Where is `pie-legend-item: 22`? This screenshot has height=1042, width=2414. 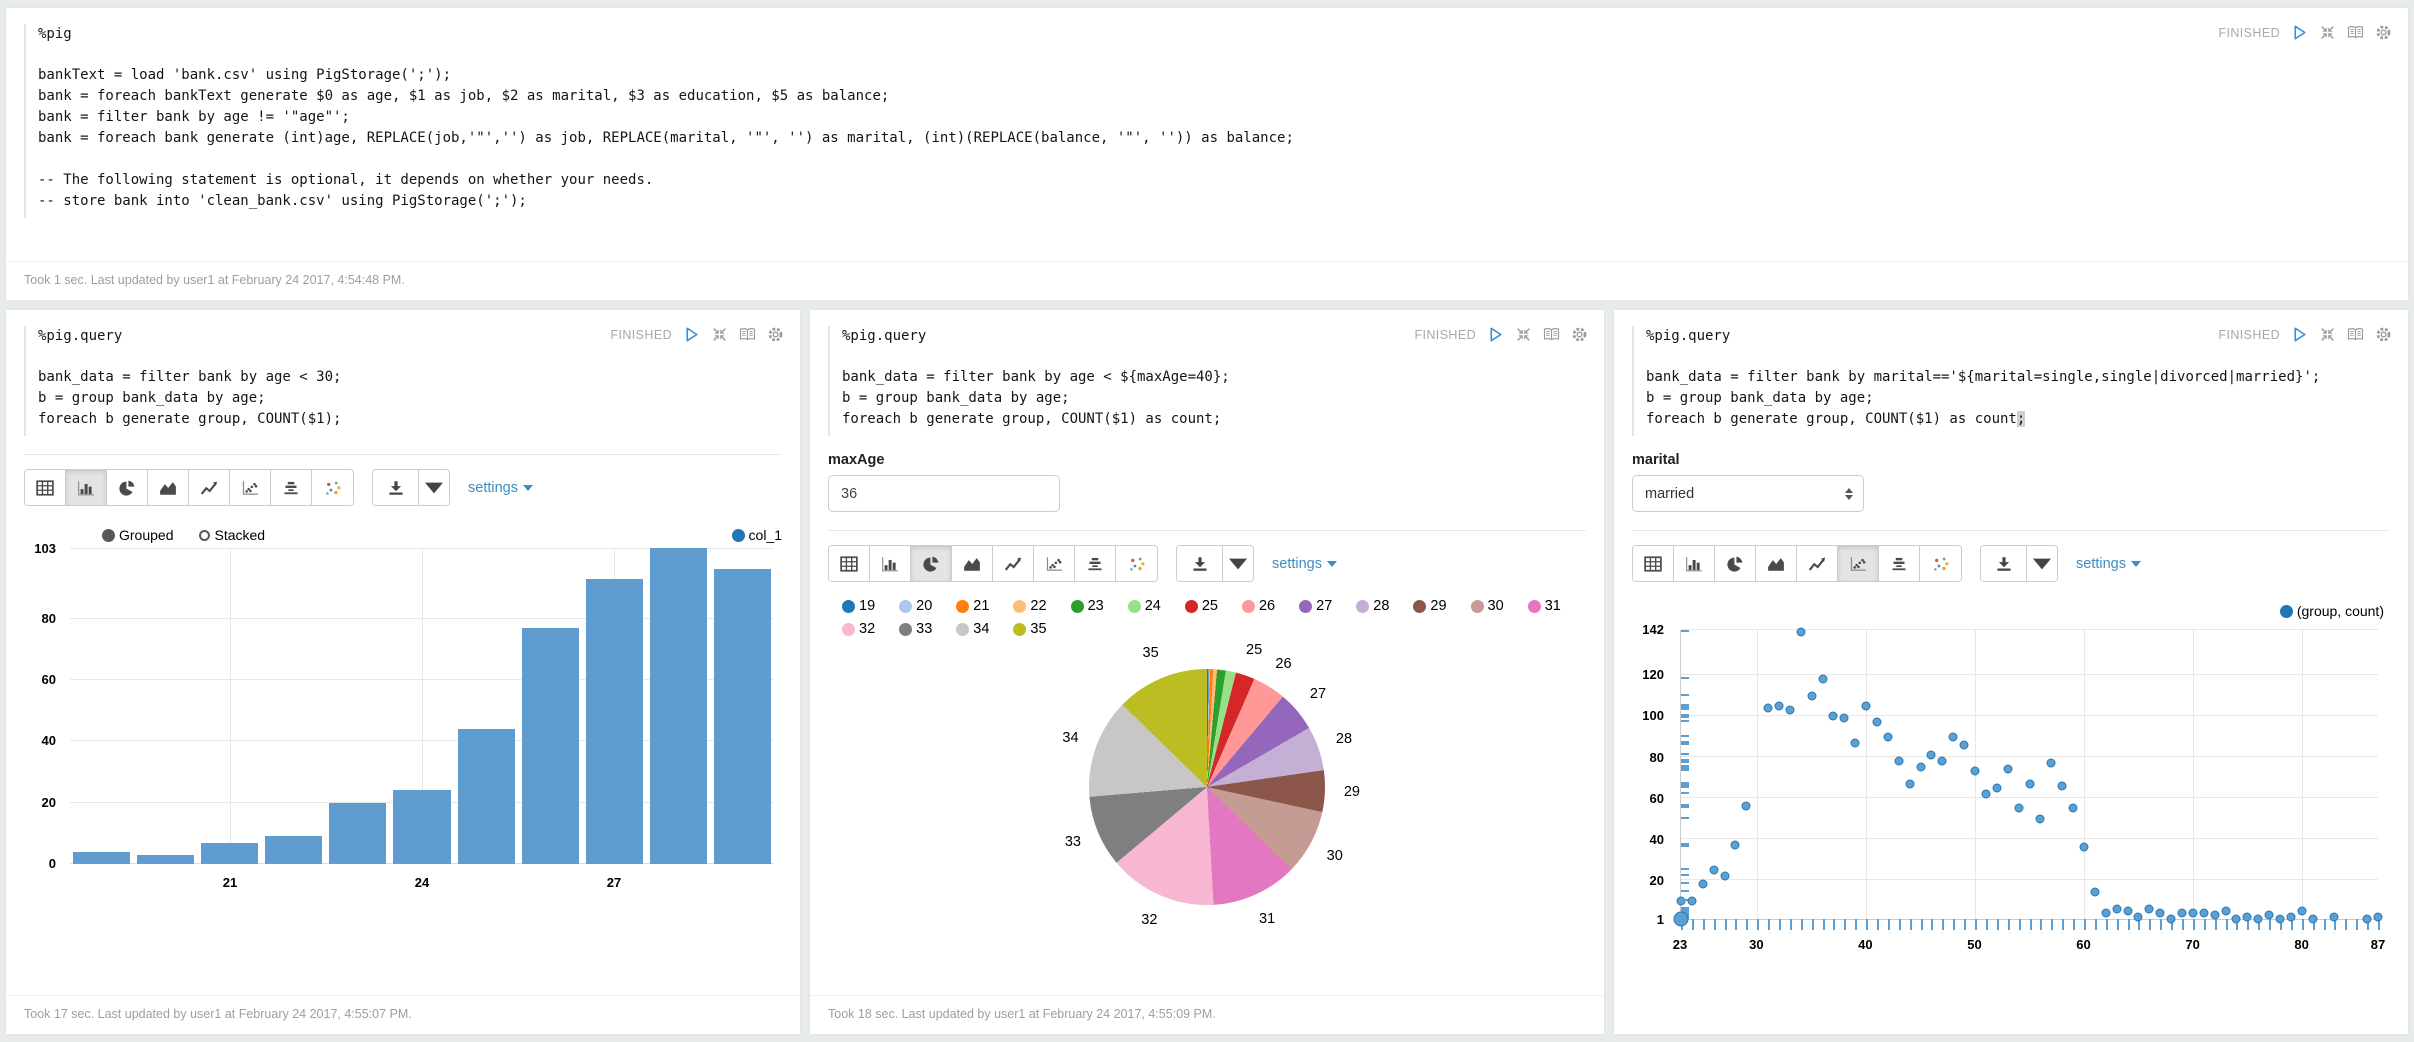
pie-legend-item: 22 is located at coordinates (1030, 606).